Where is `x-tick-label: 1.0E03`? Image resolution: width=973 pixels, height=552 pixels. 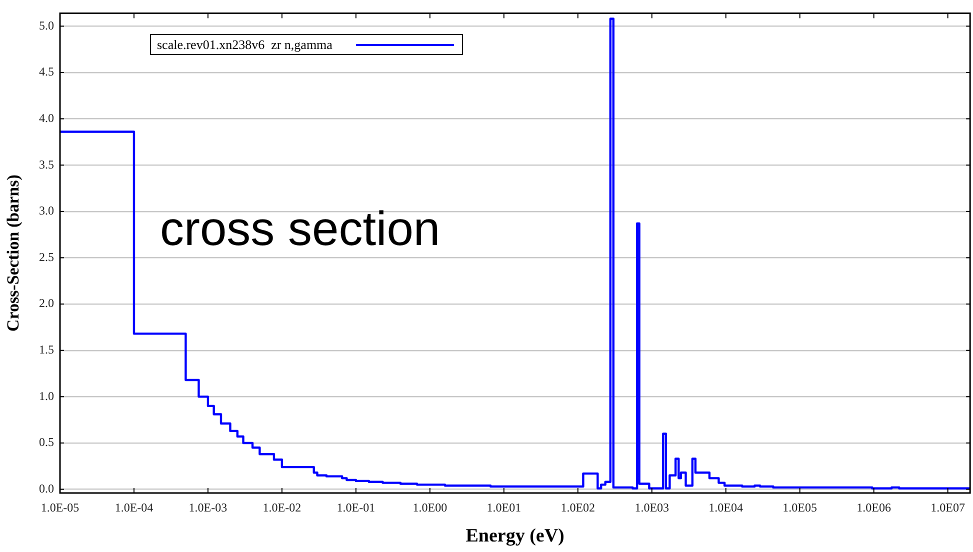 x-tick-label: 1.0E03 is located at coordinates (652, 507).